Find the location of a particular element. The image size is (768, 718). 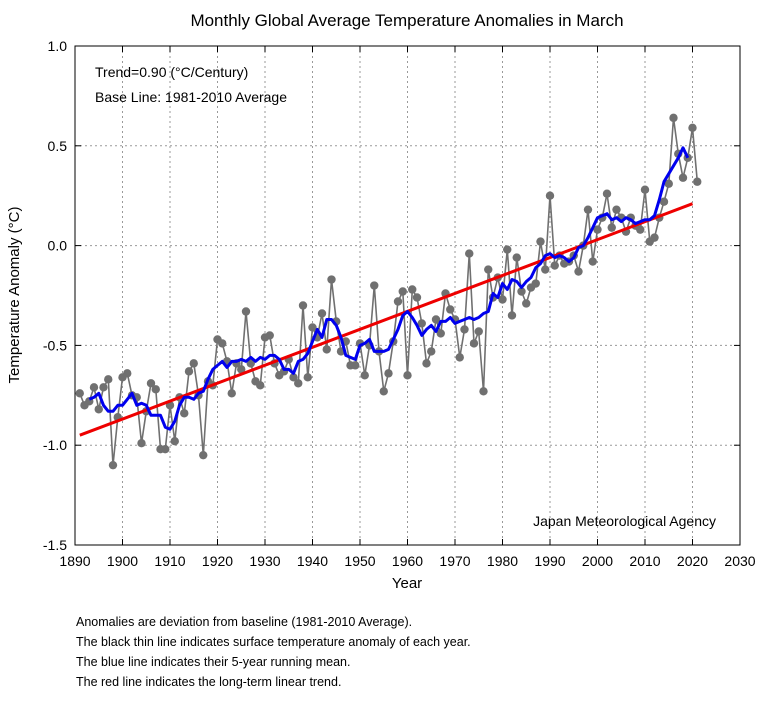

x-tick-label: 1970 is located at coordinates (454, 561).